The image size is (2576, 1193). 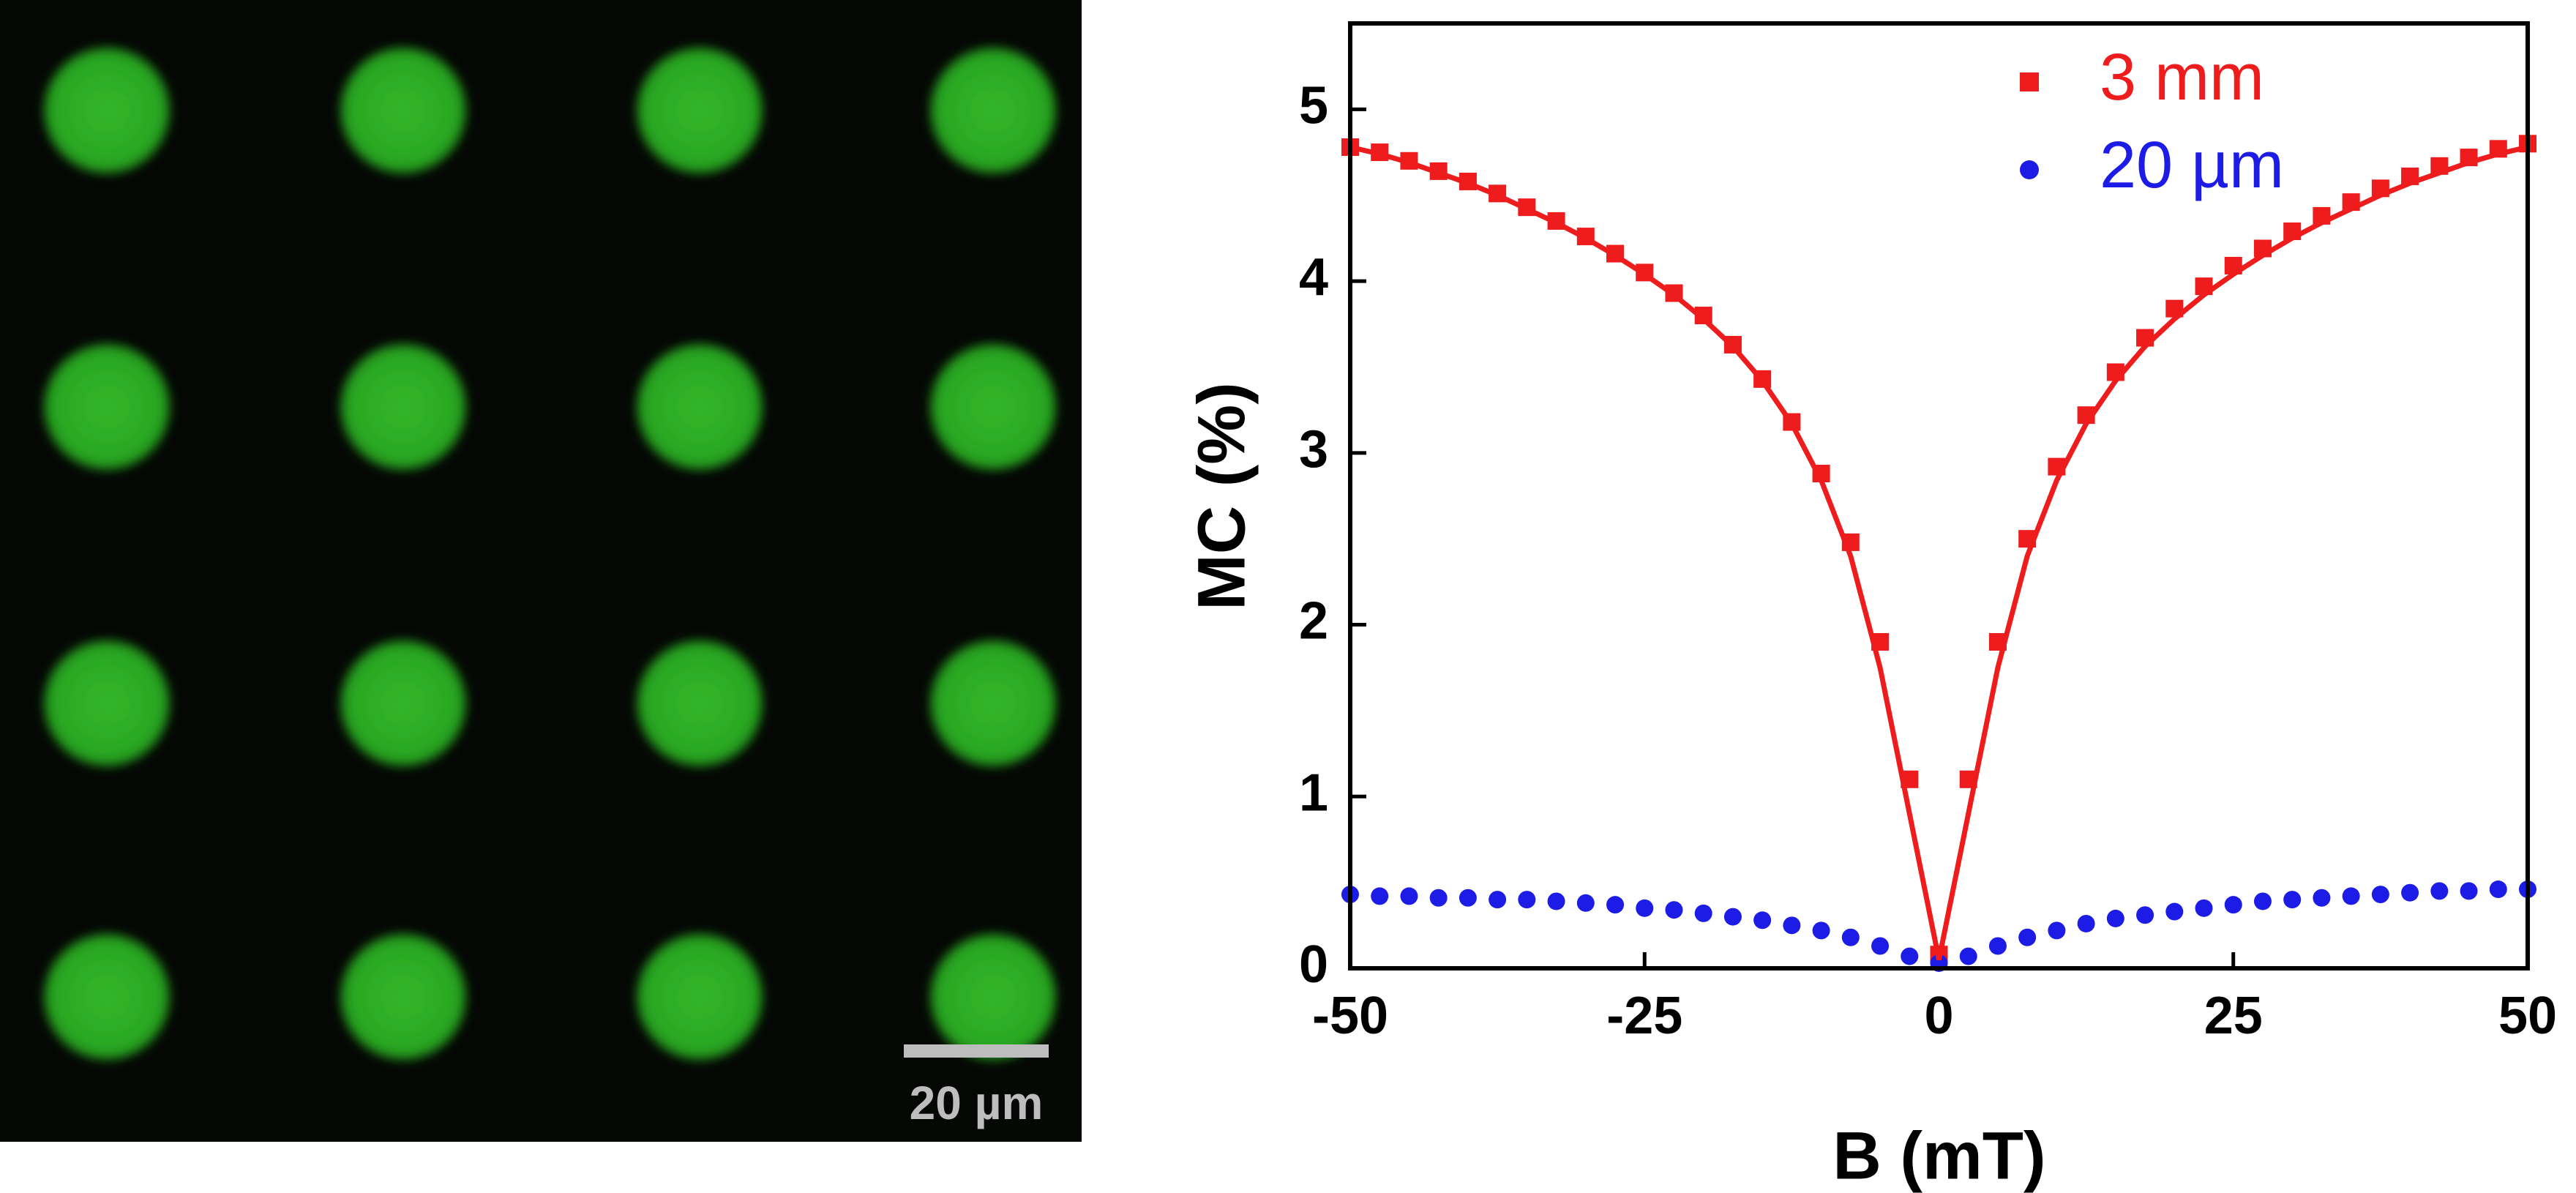 What do you see at coordinates (2182, 77) in the screenshot?
I see `legend-label: 3 mm` at bounding box center [2182, 77].